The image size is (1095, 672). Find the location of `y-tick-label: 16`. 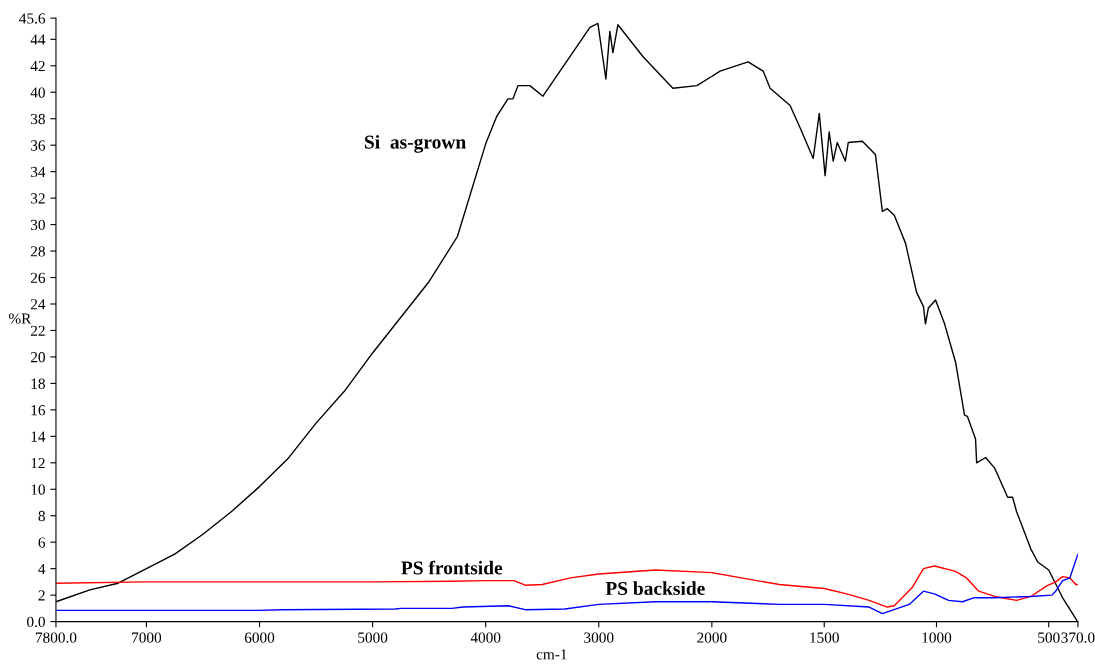

y-tick-label: 16 is located at coordinates (38, 410).